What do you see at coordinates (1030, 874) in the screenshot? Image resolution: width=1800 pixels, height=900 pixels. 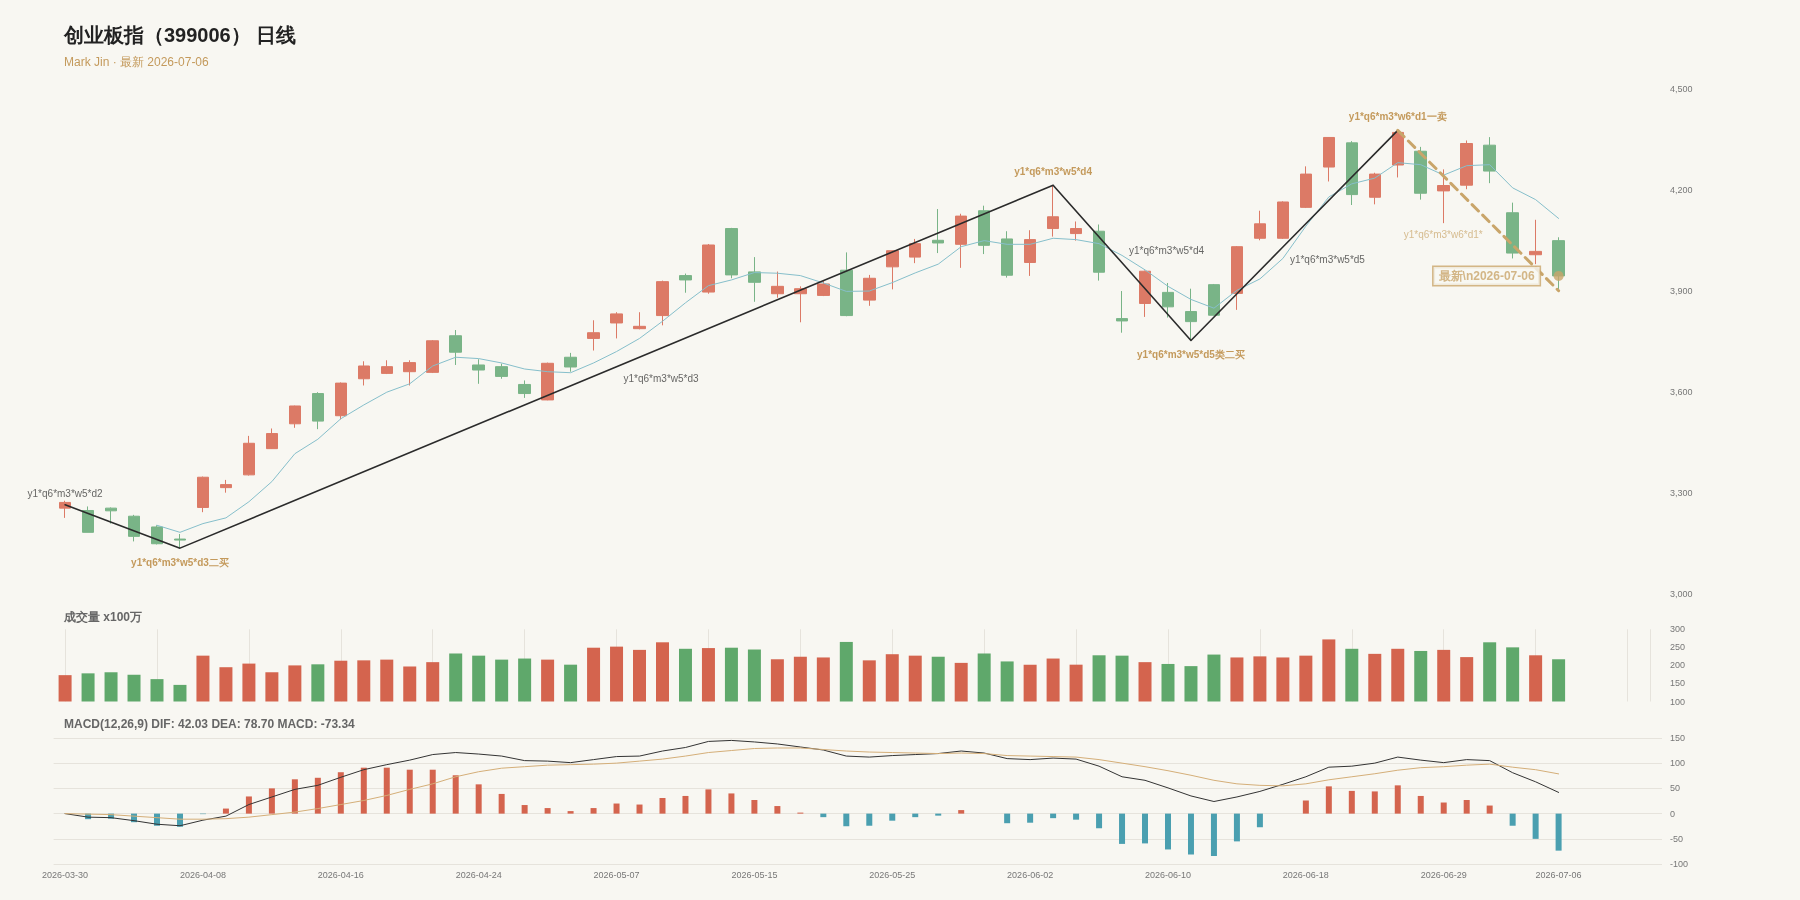 I see `x-tick-label: 2026-06-02` at bounding box center [1030, 874].